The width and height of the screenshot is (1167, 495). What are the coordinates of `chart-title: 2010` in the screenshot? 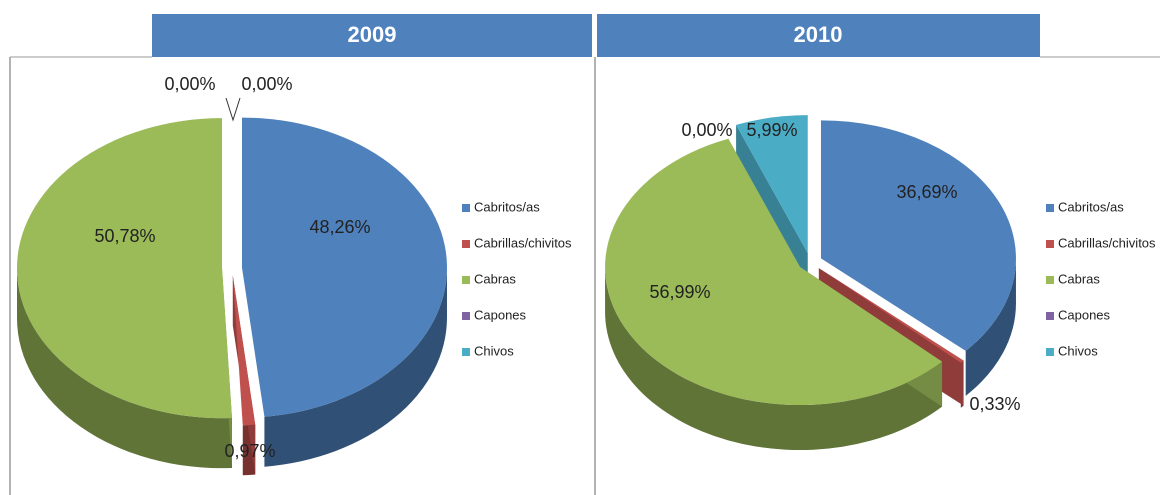 It's located at (818, 34).